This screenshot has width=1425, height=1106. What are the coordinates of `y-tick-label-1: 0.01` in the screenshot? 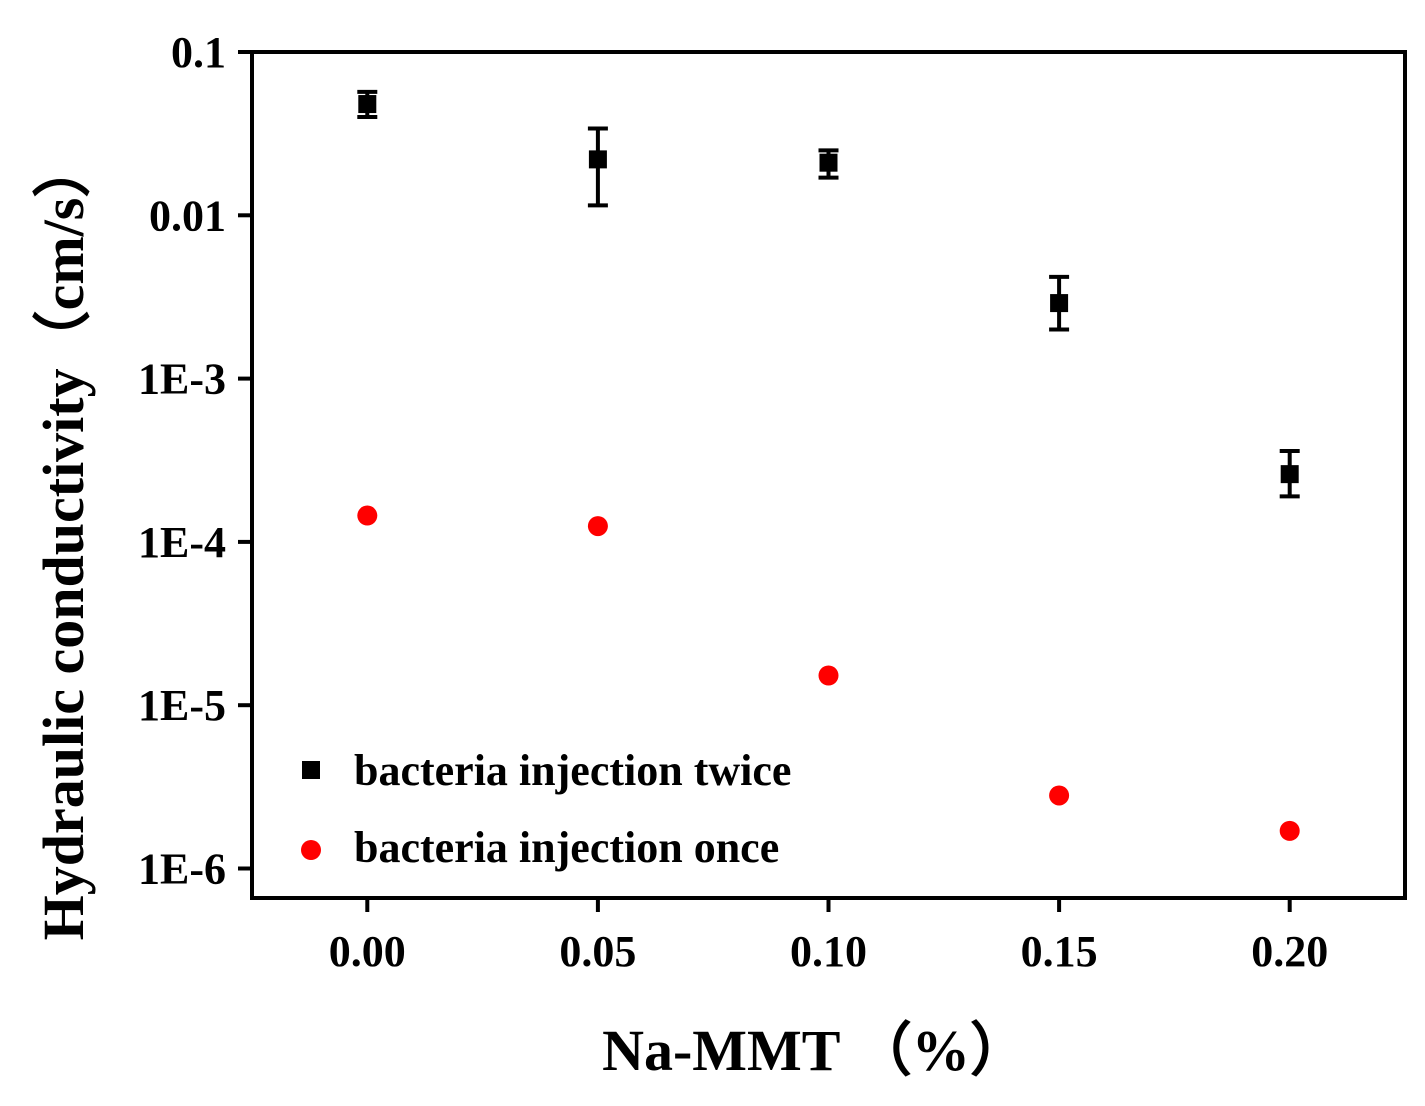 It's located at (187, 215).